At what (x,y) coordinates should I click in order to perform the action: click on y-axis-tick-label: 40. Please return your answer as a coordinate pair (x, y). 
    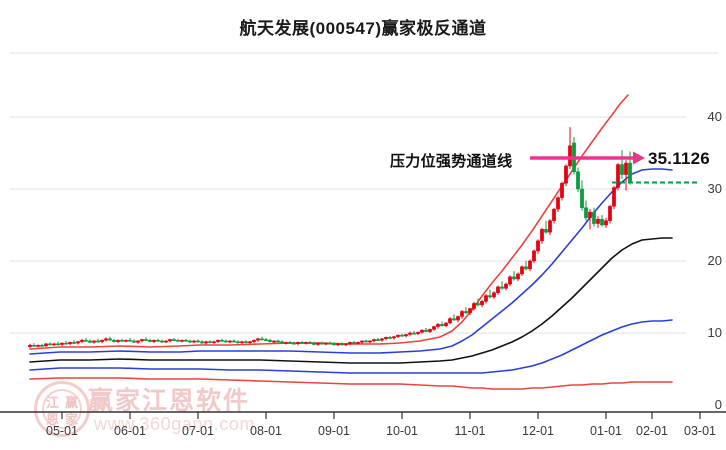
    Looking at the image, I should click on (714, 116).